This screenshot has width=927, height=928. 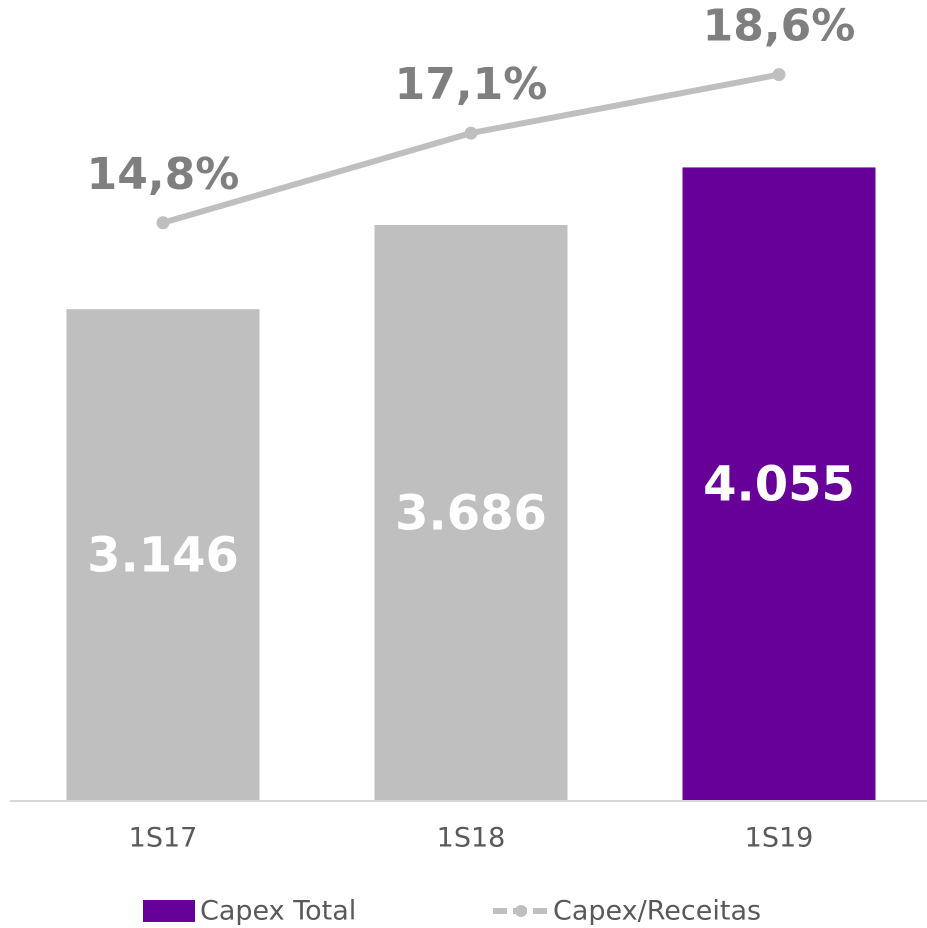 I want to click on x-tick-label: 1S19, so click(x=779, y=838).